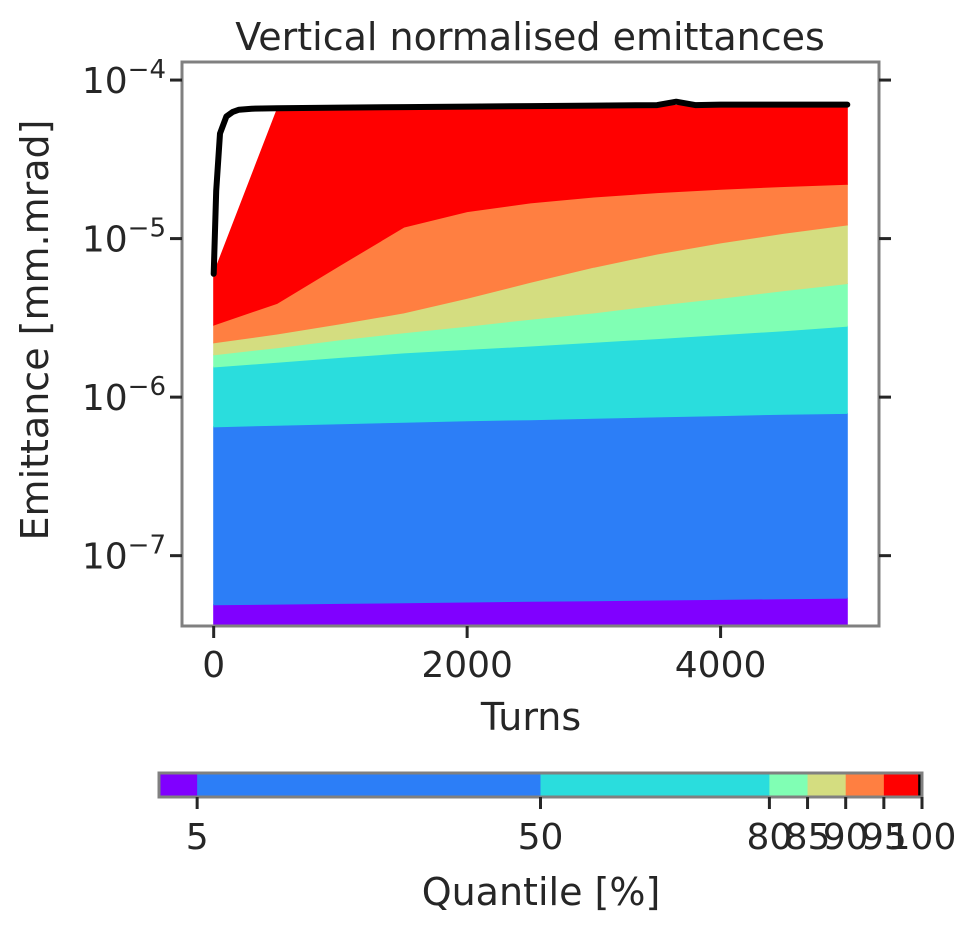 The width and height of the screenshot is (978, 928). Describe the element at coordinates (922, 837) in the screenshot. I see `colorbar-tick-label: 100` at that location.